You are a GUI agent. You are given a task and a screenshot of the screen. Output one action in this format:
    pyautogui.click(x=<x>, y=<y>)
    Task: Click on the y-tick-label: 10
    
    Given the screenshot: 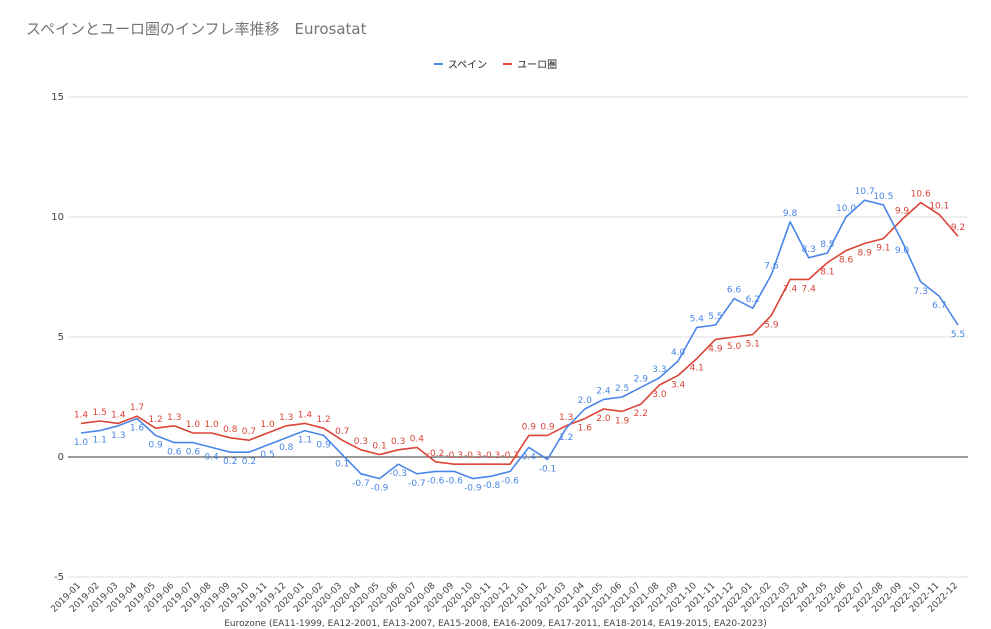 What is the action you would take?
    pyautogui.click(x=57, y=217)
    